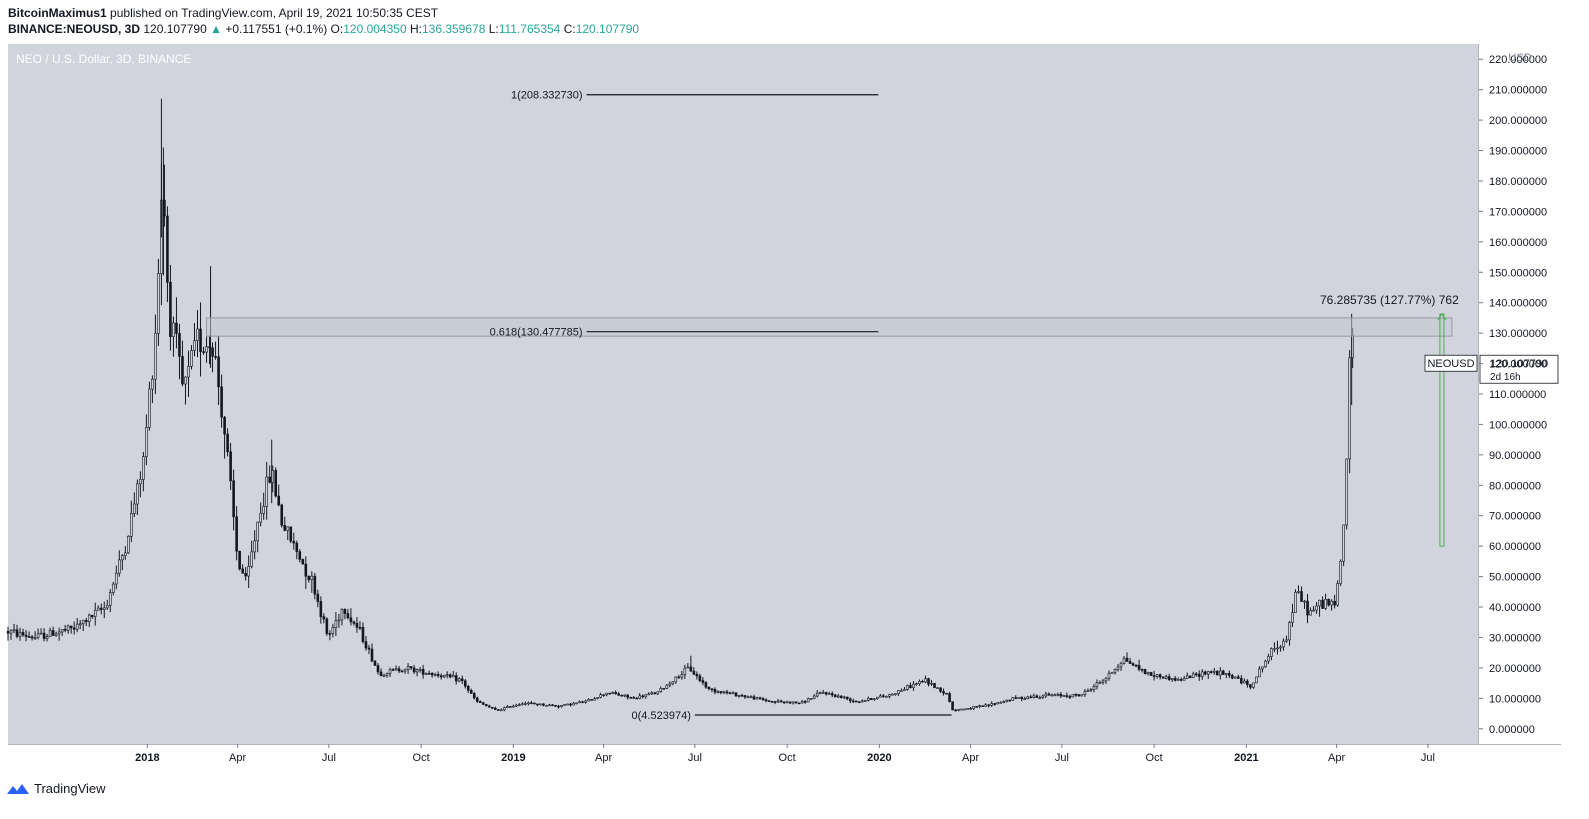 This screenshot has width=1589, height=819. Describe the element at coordinates (1518, 334) in the screenshot. I see `price-tick-label: 130.000000` at that location.